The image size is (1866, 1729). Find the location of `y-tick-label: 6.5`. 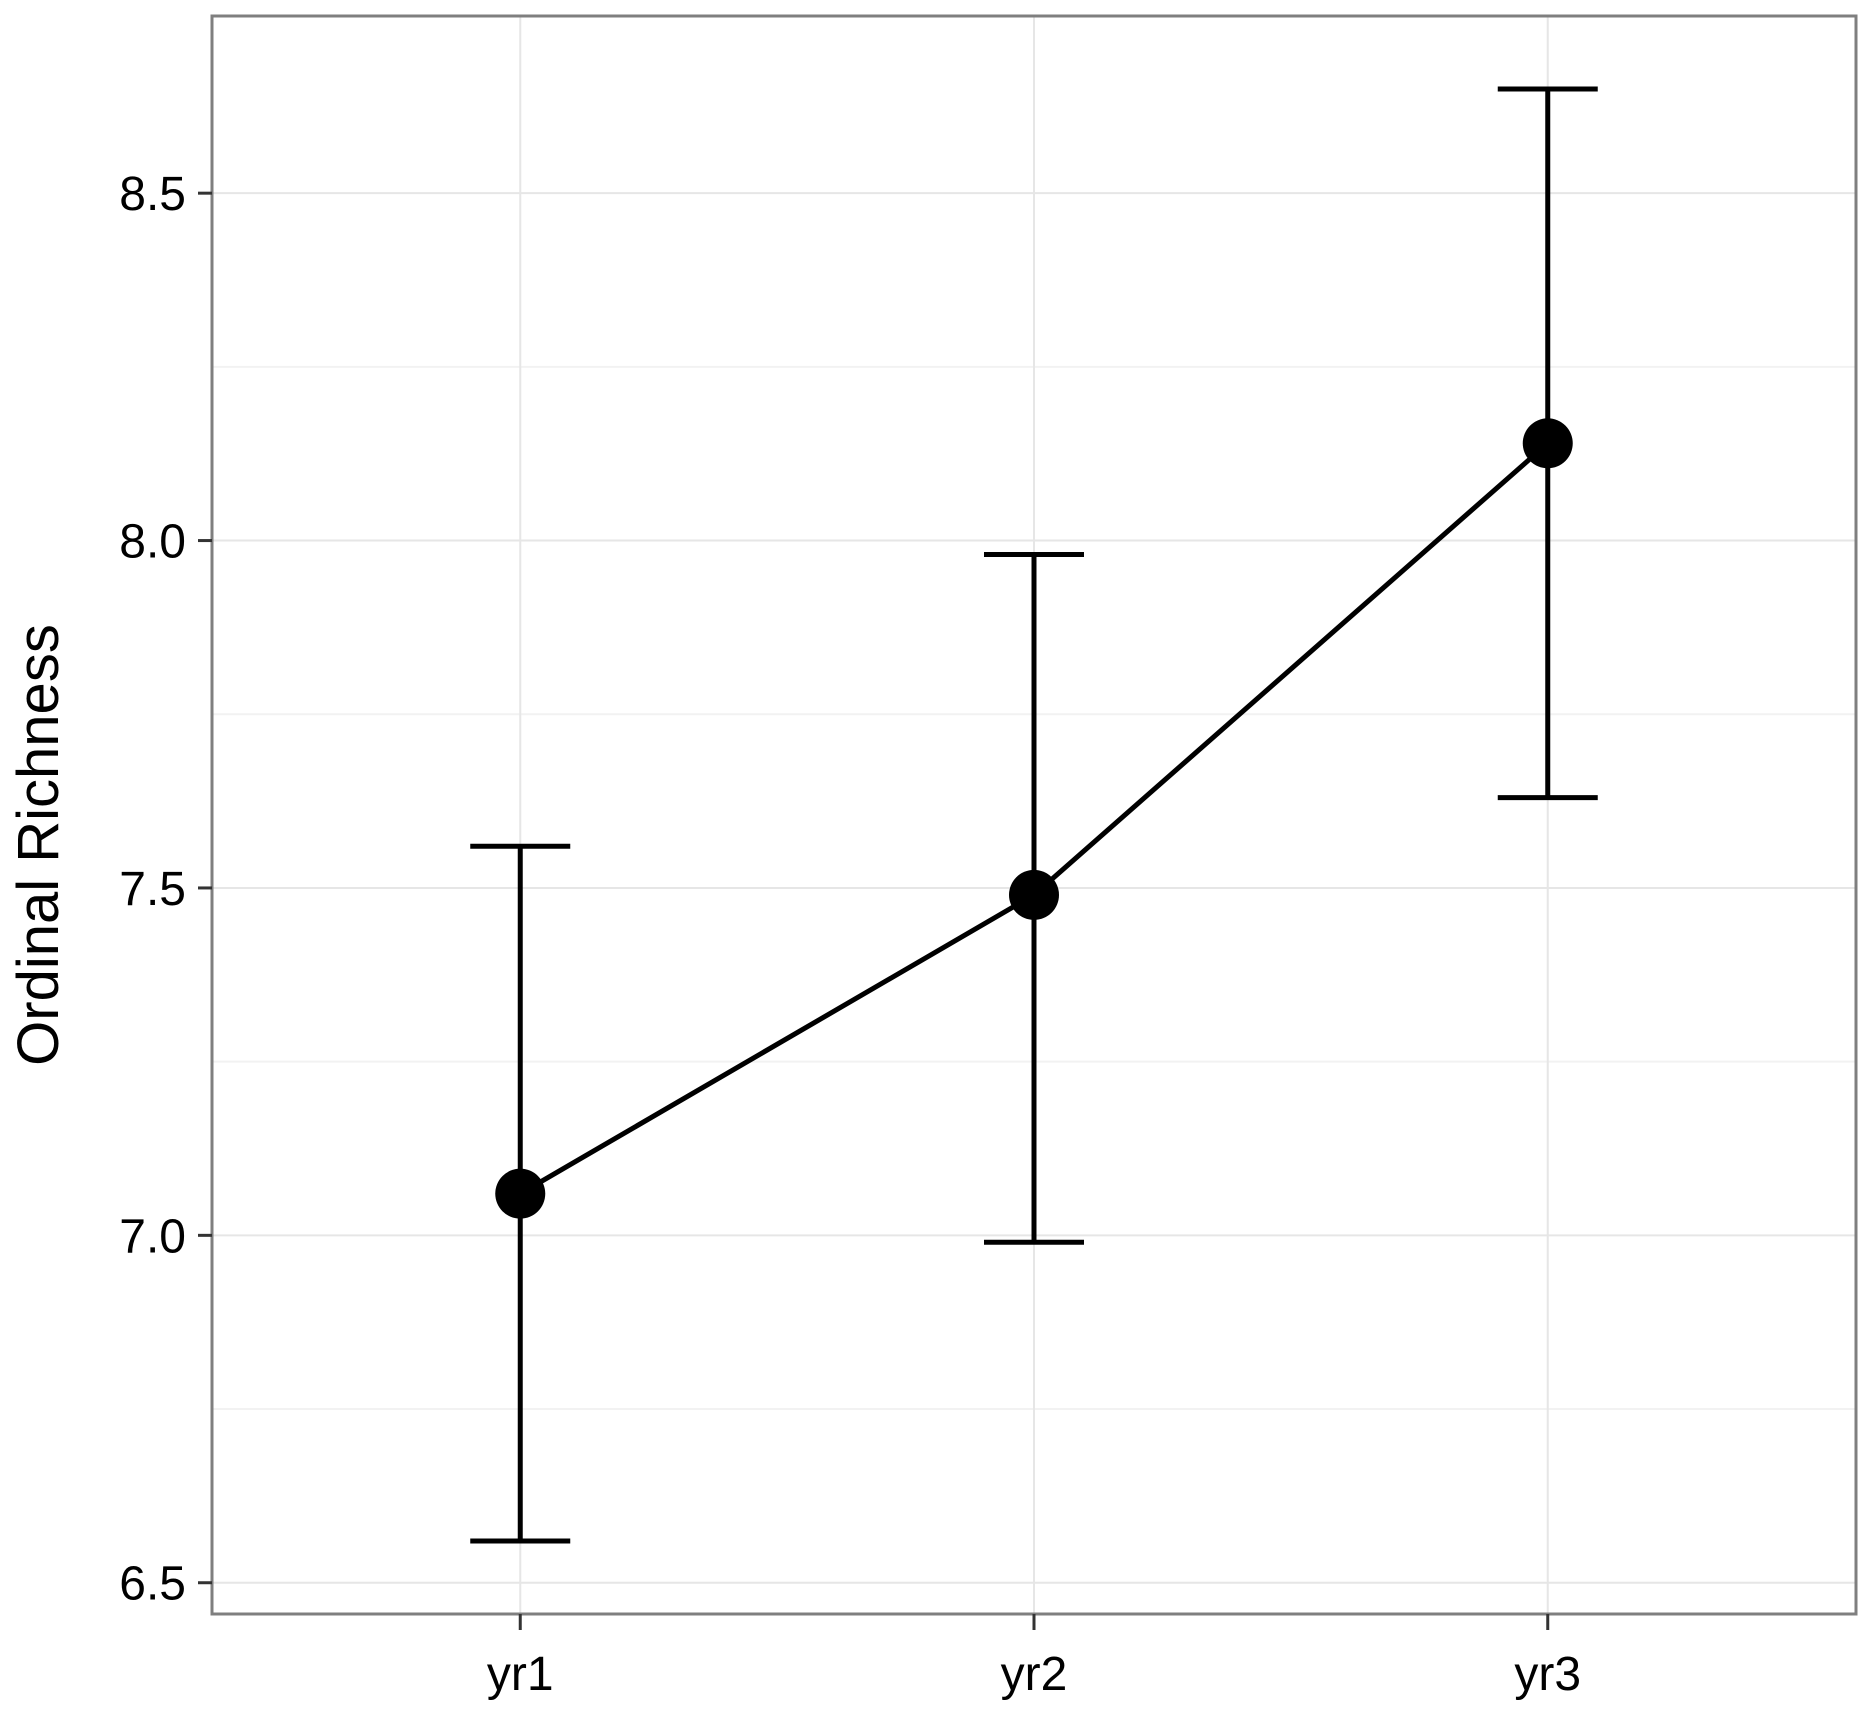

y-tick-label: 6.5 is located at coordinates (152, 1584).